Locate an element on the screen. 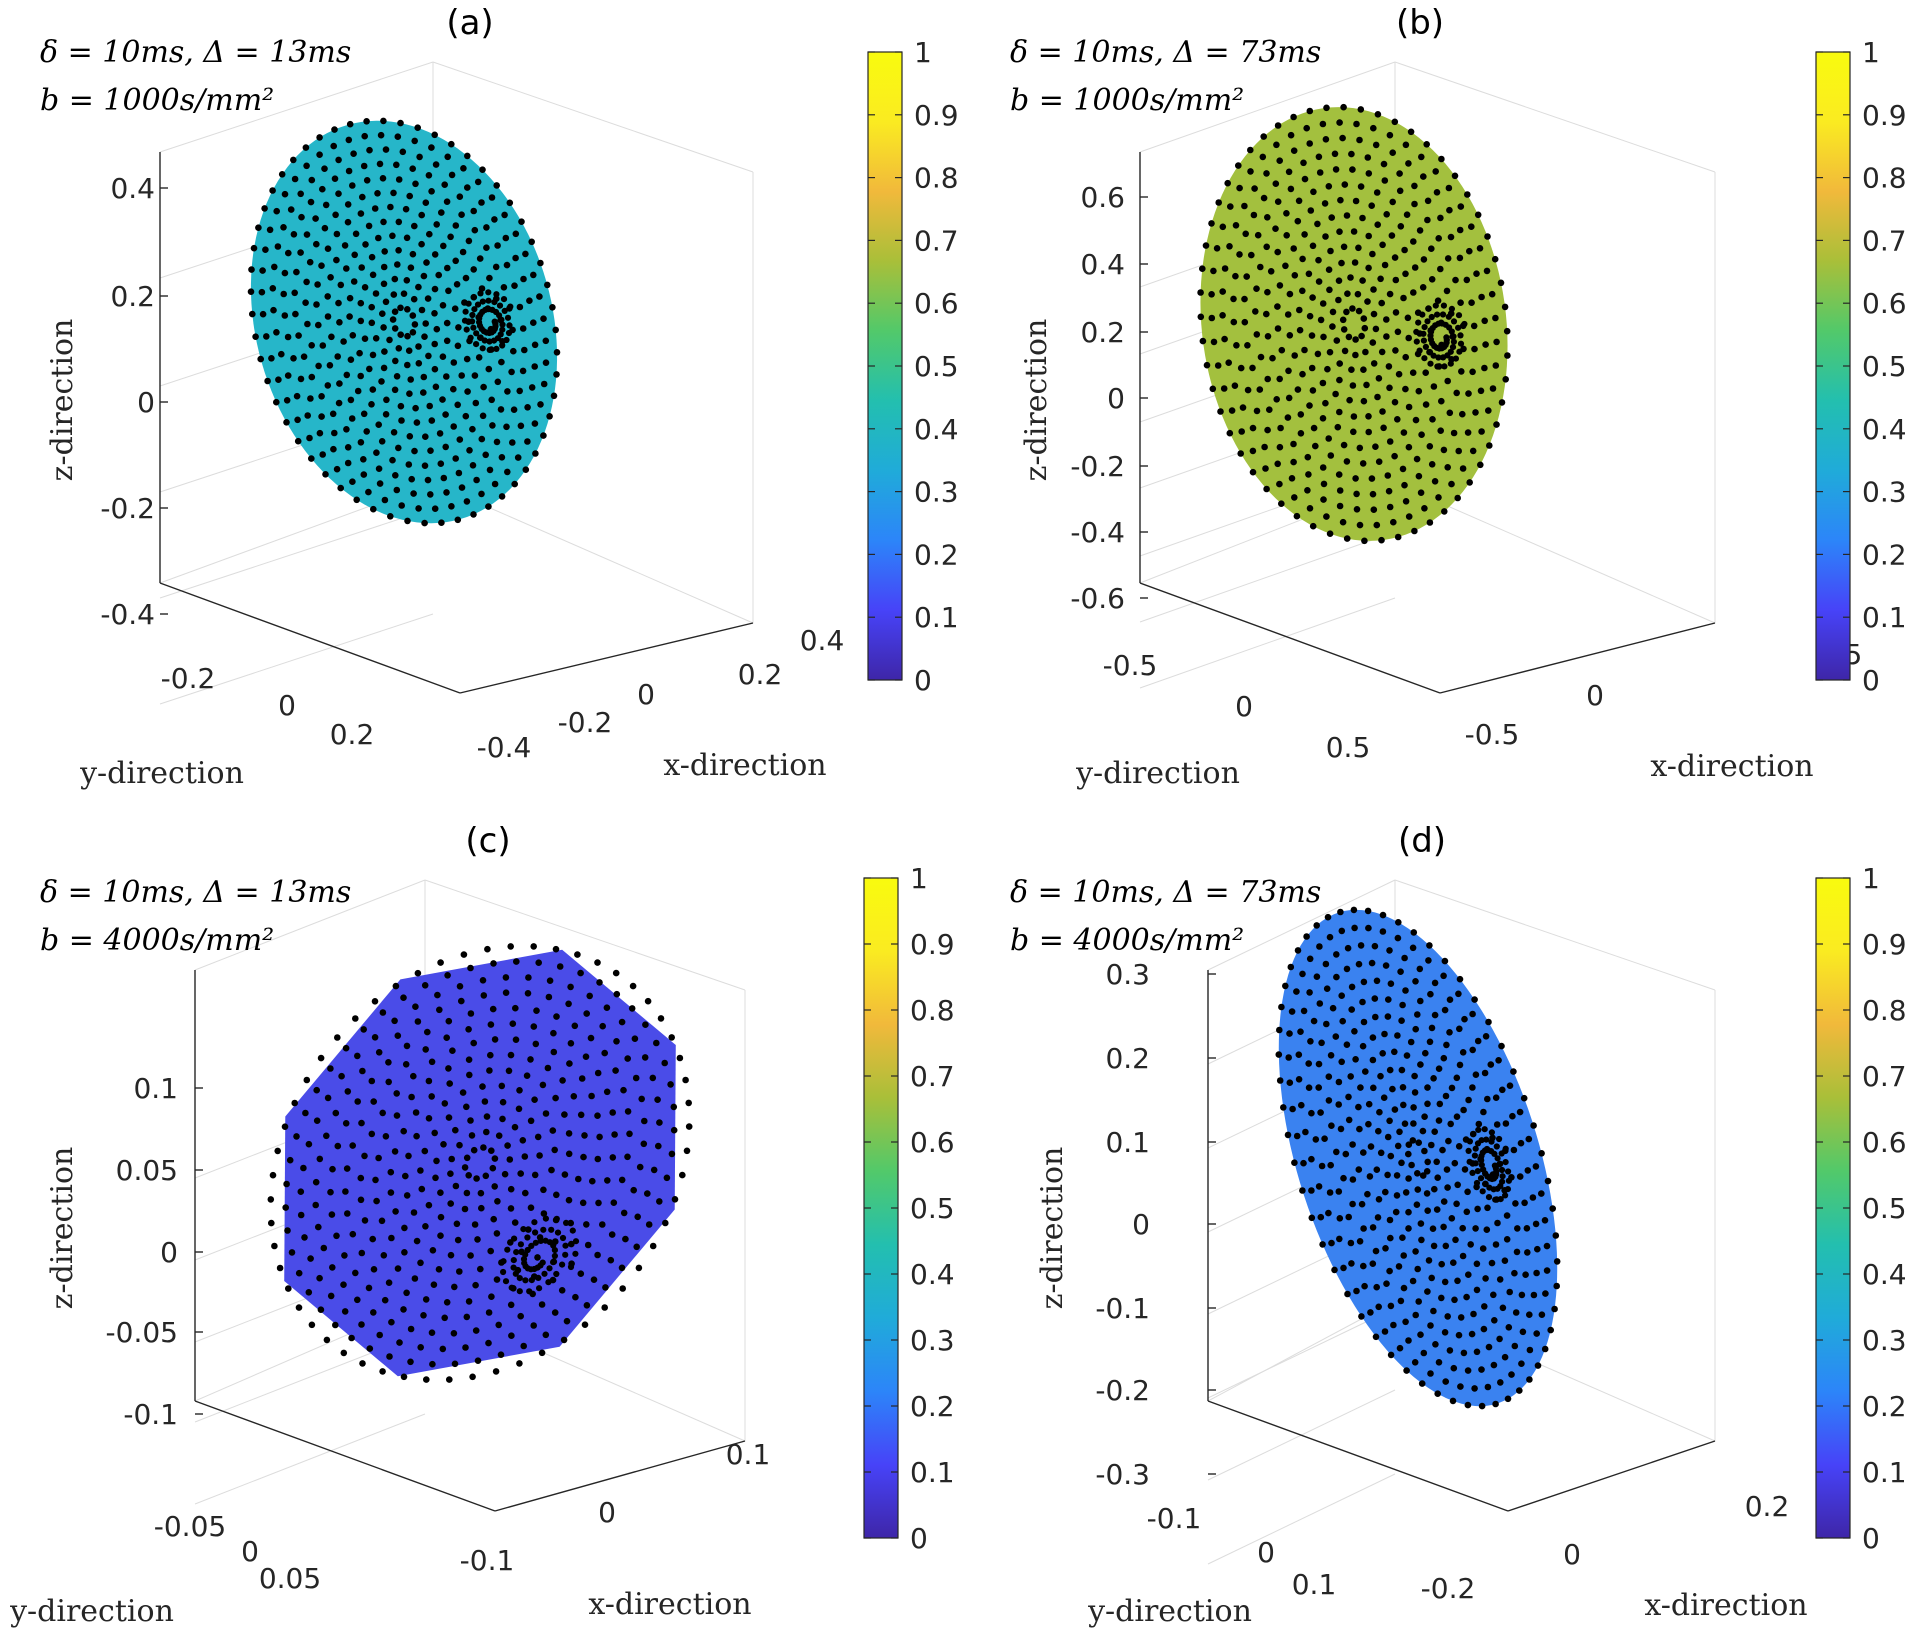 The image size is (1909, 1635). z-axis-label: z-direction is located at coordinates (62, 1228).